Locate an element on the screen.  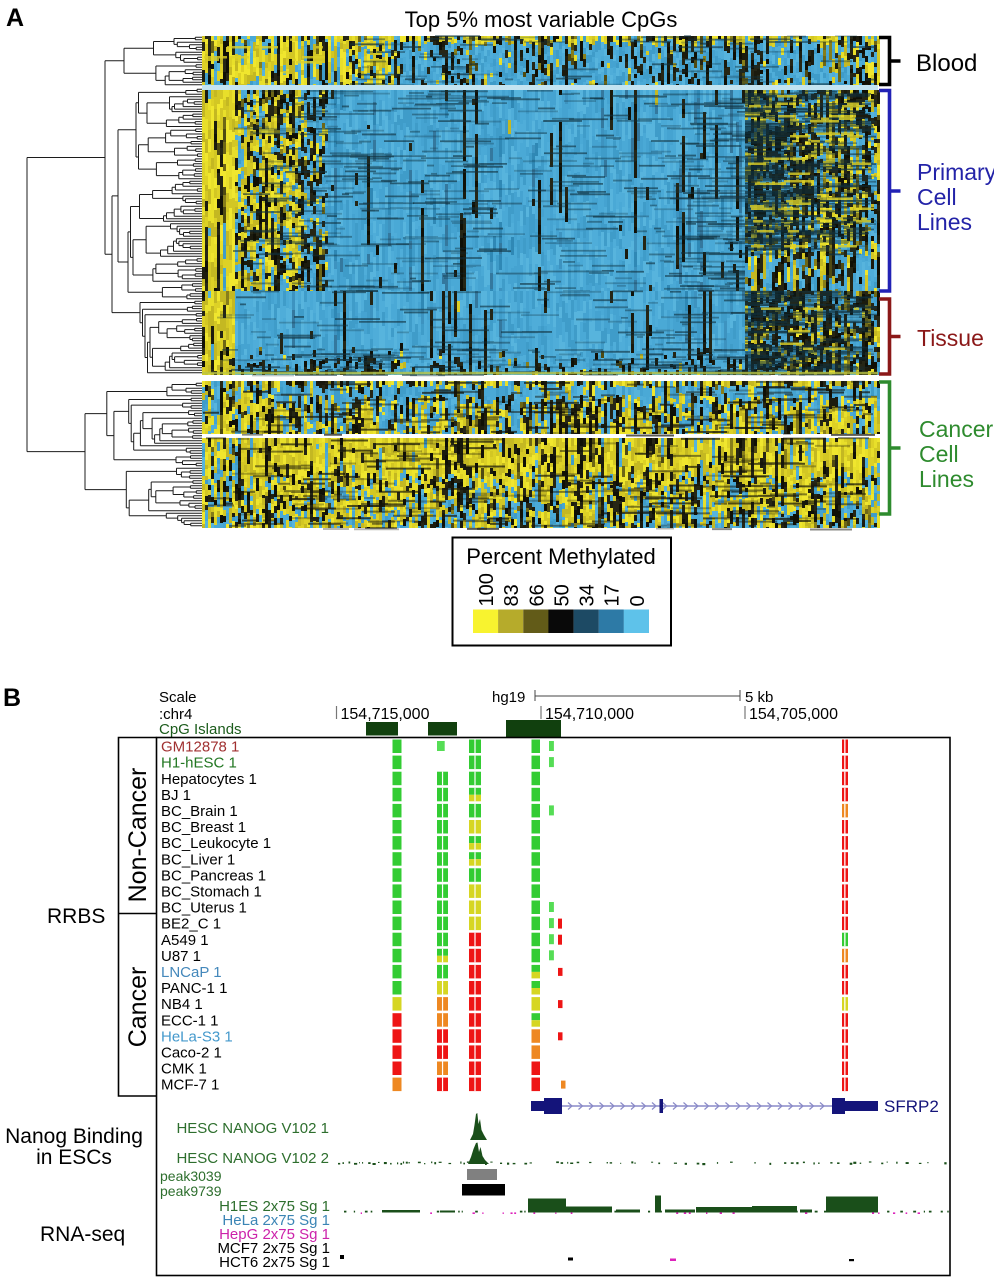
svg-text: Non-Cancer is located at coordinates (138, 835).